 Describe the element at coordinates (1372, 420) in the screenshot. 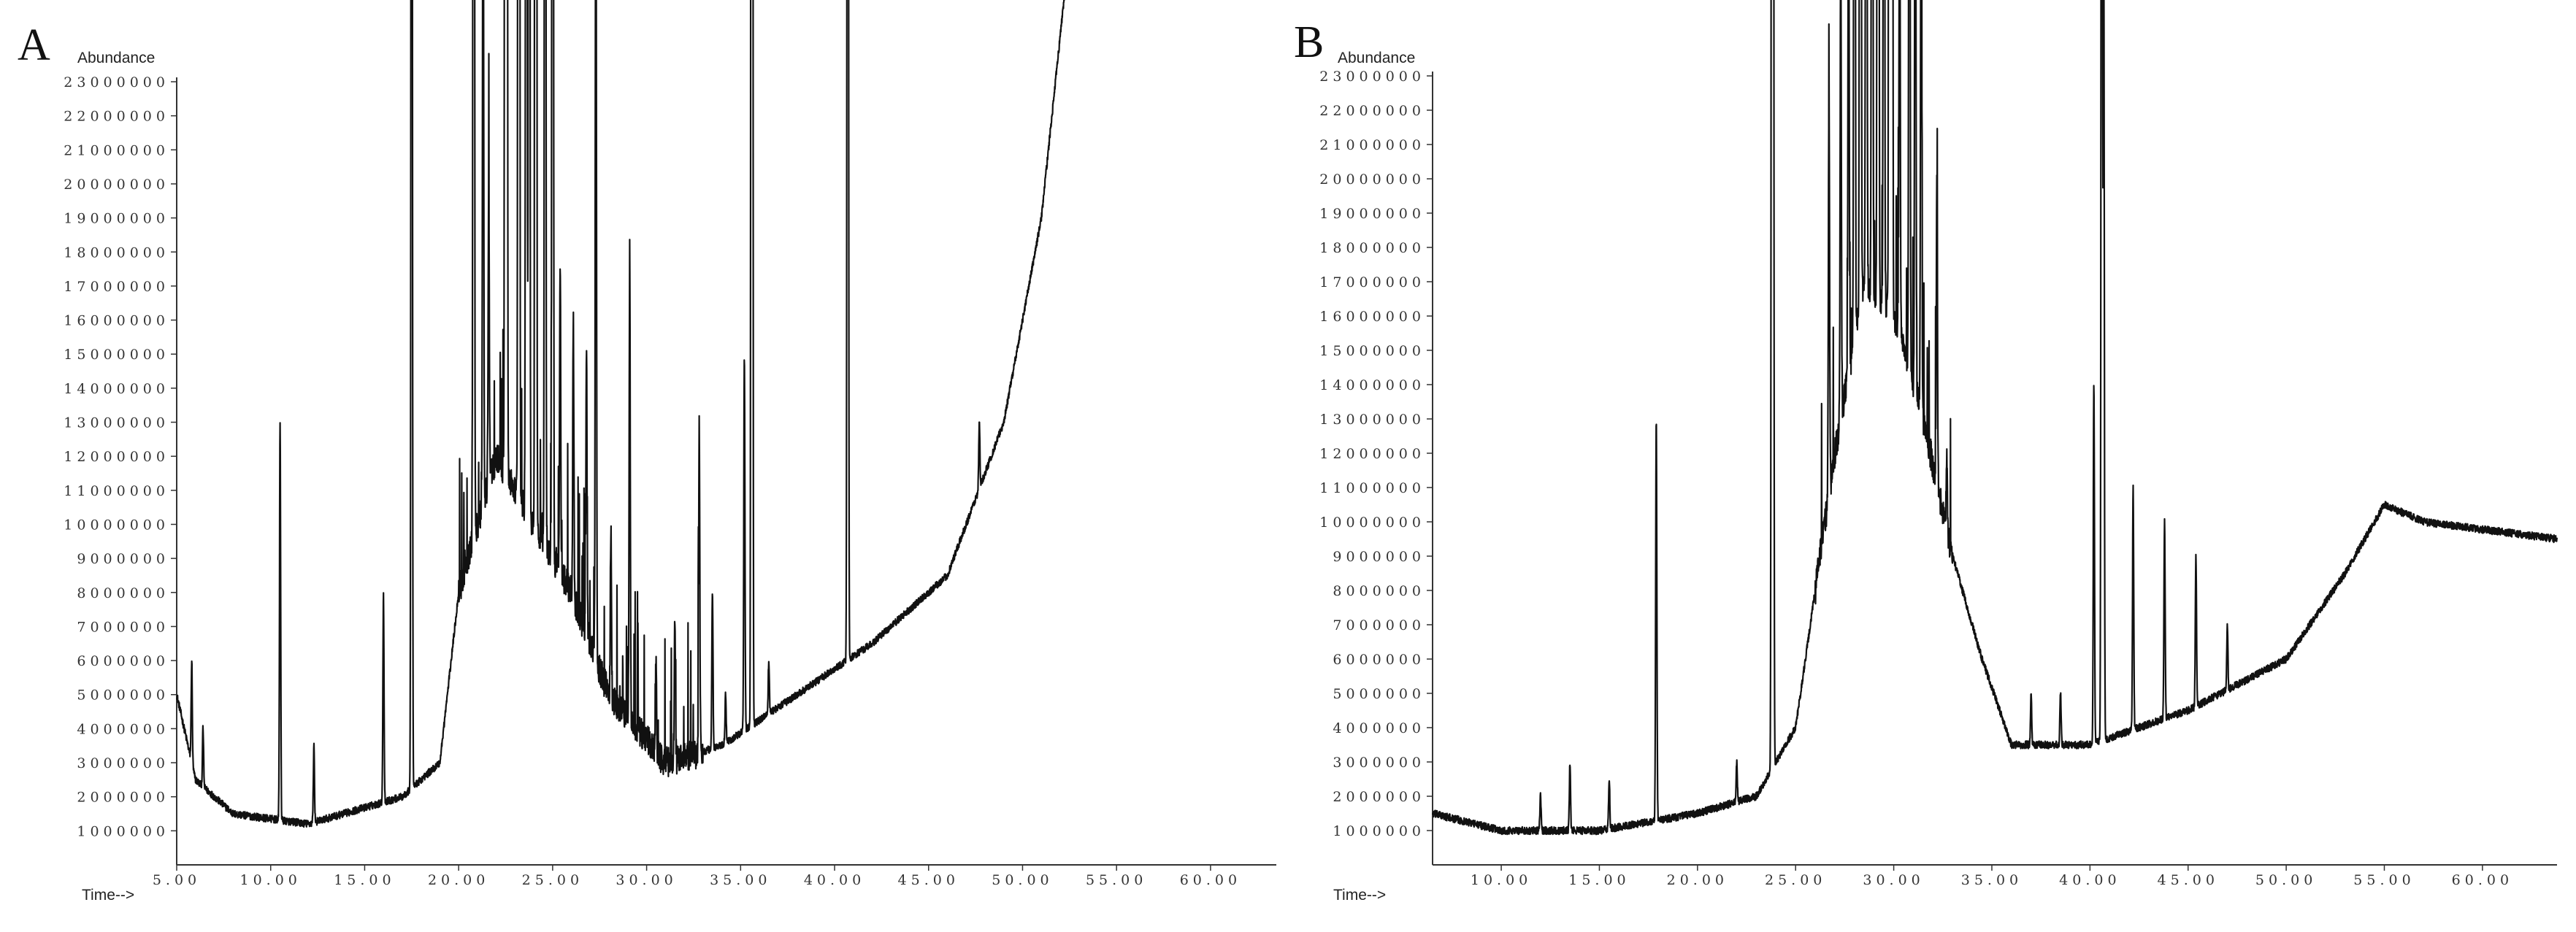

I see `y-tick-label-b: 13000000` at that location.